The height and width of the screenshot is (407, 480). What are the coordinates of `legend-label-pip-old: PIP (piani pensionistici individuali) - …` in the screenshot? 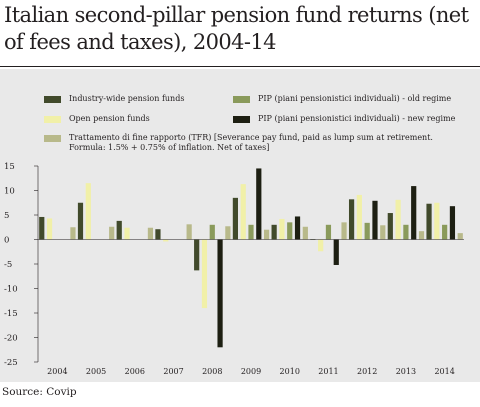 It's located at (355, 98).